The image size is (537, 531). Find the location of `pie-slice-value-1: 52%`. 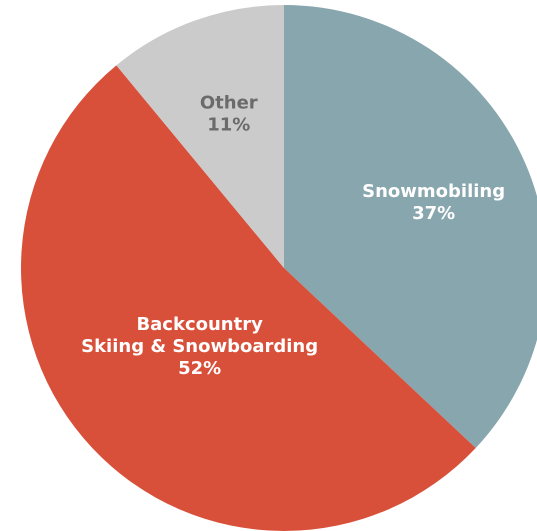

pie-slice-value-1: 52% is located at coordinates (199, 368).